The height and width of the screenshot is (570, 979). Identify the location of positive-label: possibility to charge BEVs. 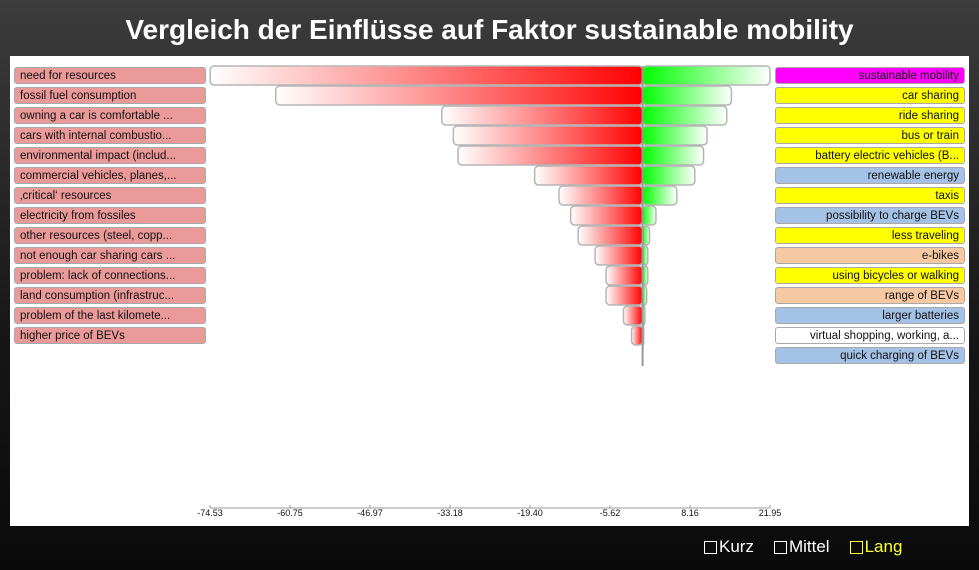
(870, 215).